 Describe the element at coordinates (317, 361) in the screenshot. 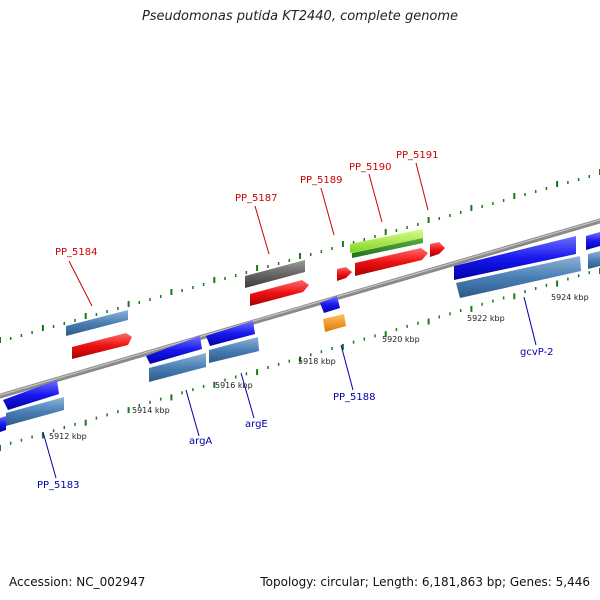

I see `scale-tick-label: 5918 kbp` at that location.